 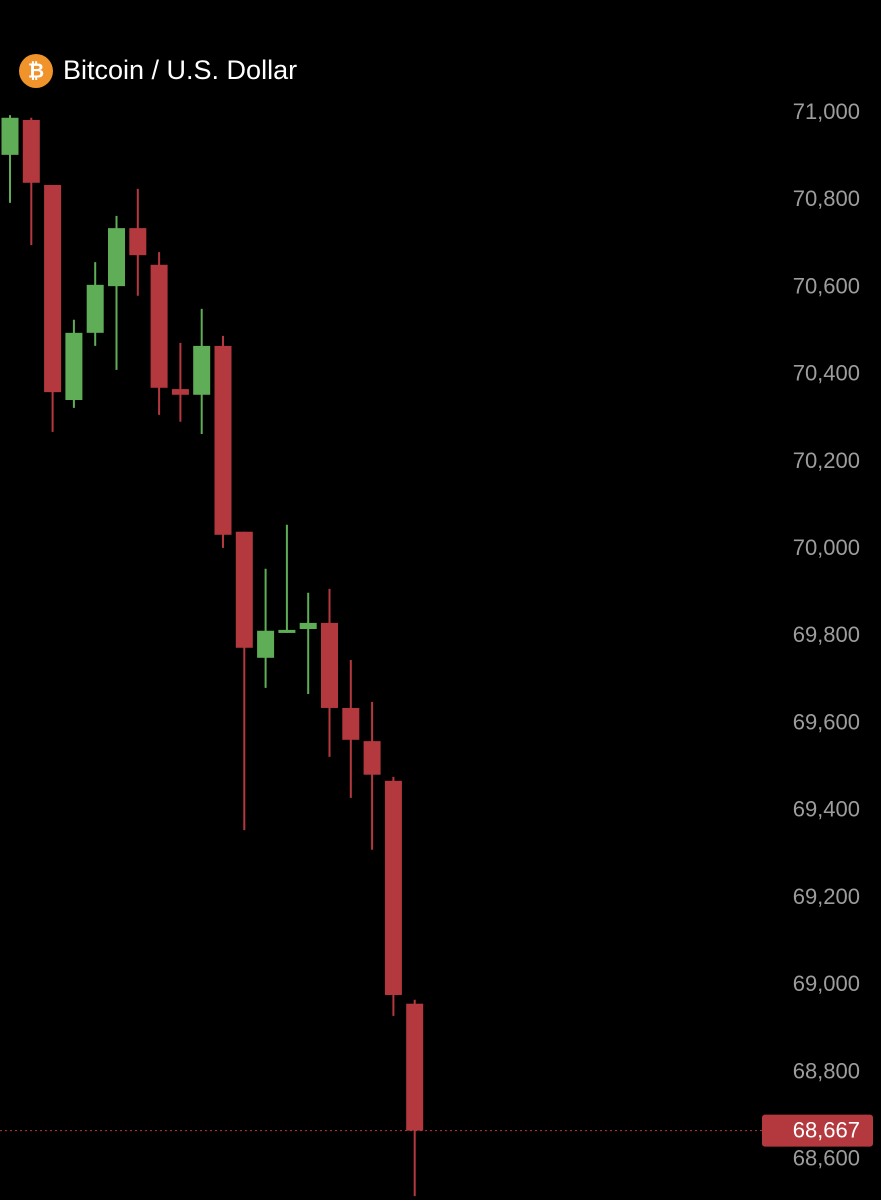 I want to click on coin-icon, so click(x=36, y=71).